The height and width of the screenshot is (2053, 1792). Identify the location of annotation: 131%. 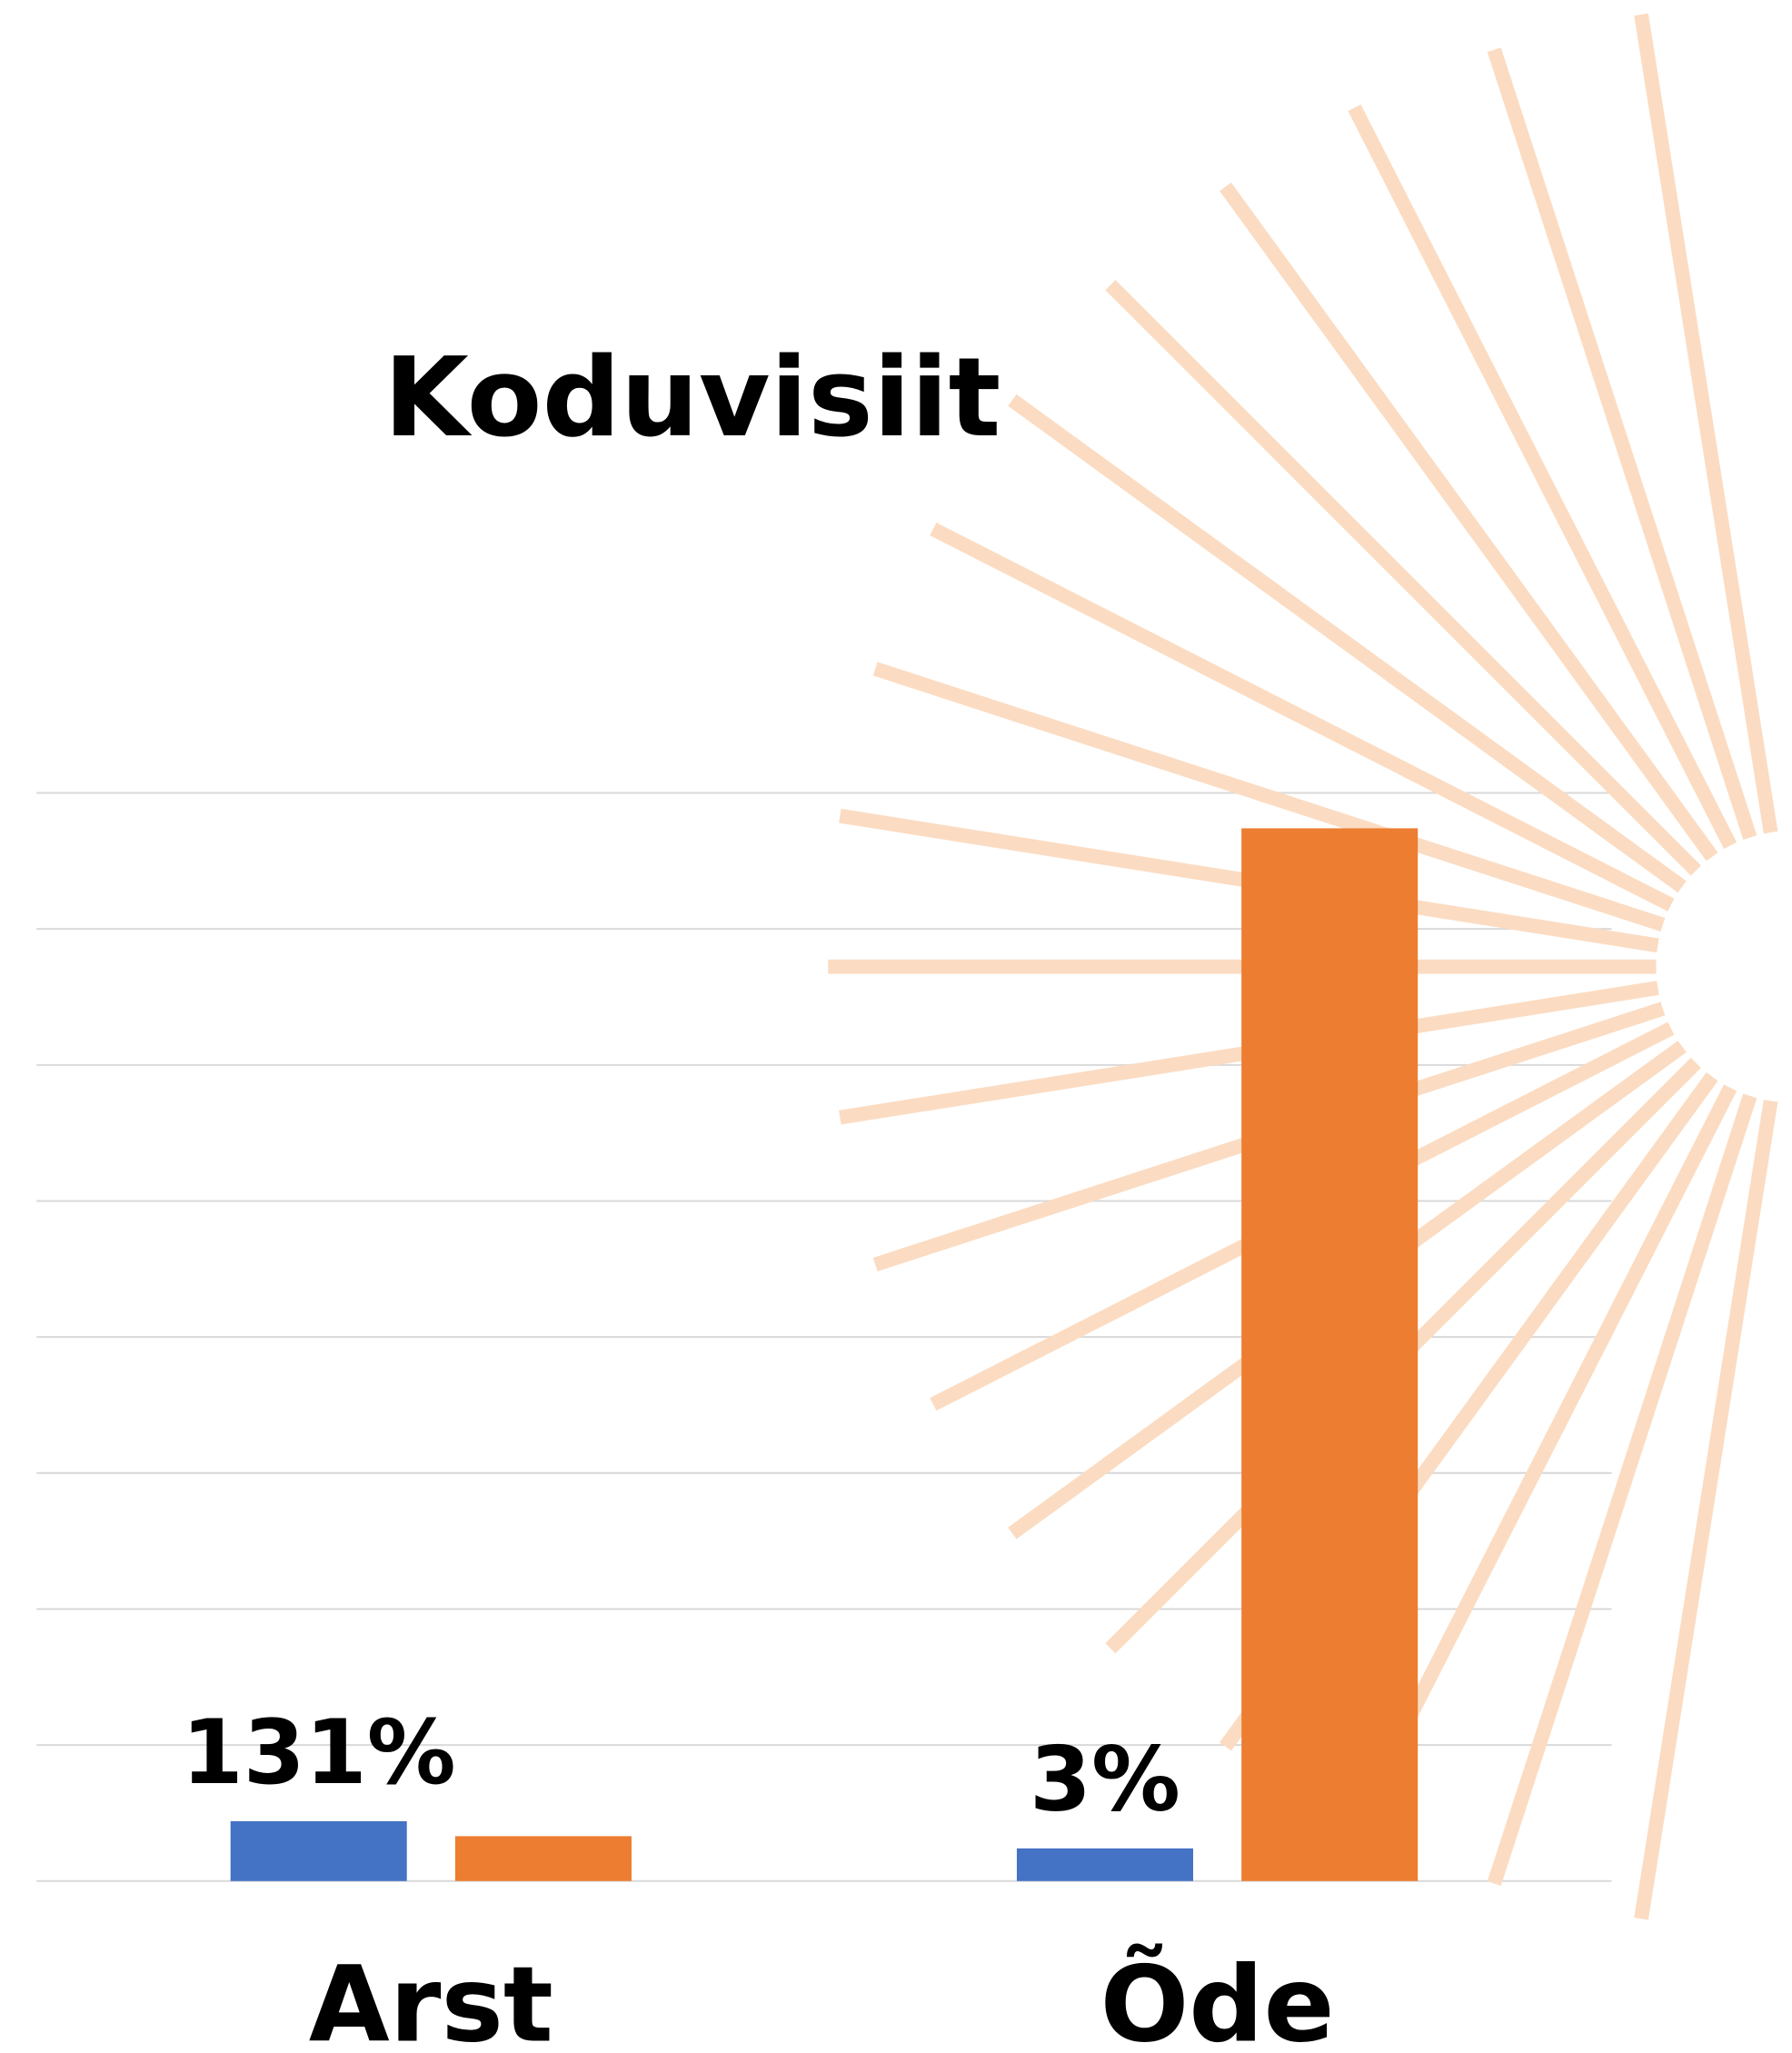
(319, 1753).